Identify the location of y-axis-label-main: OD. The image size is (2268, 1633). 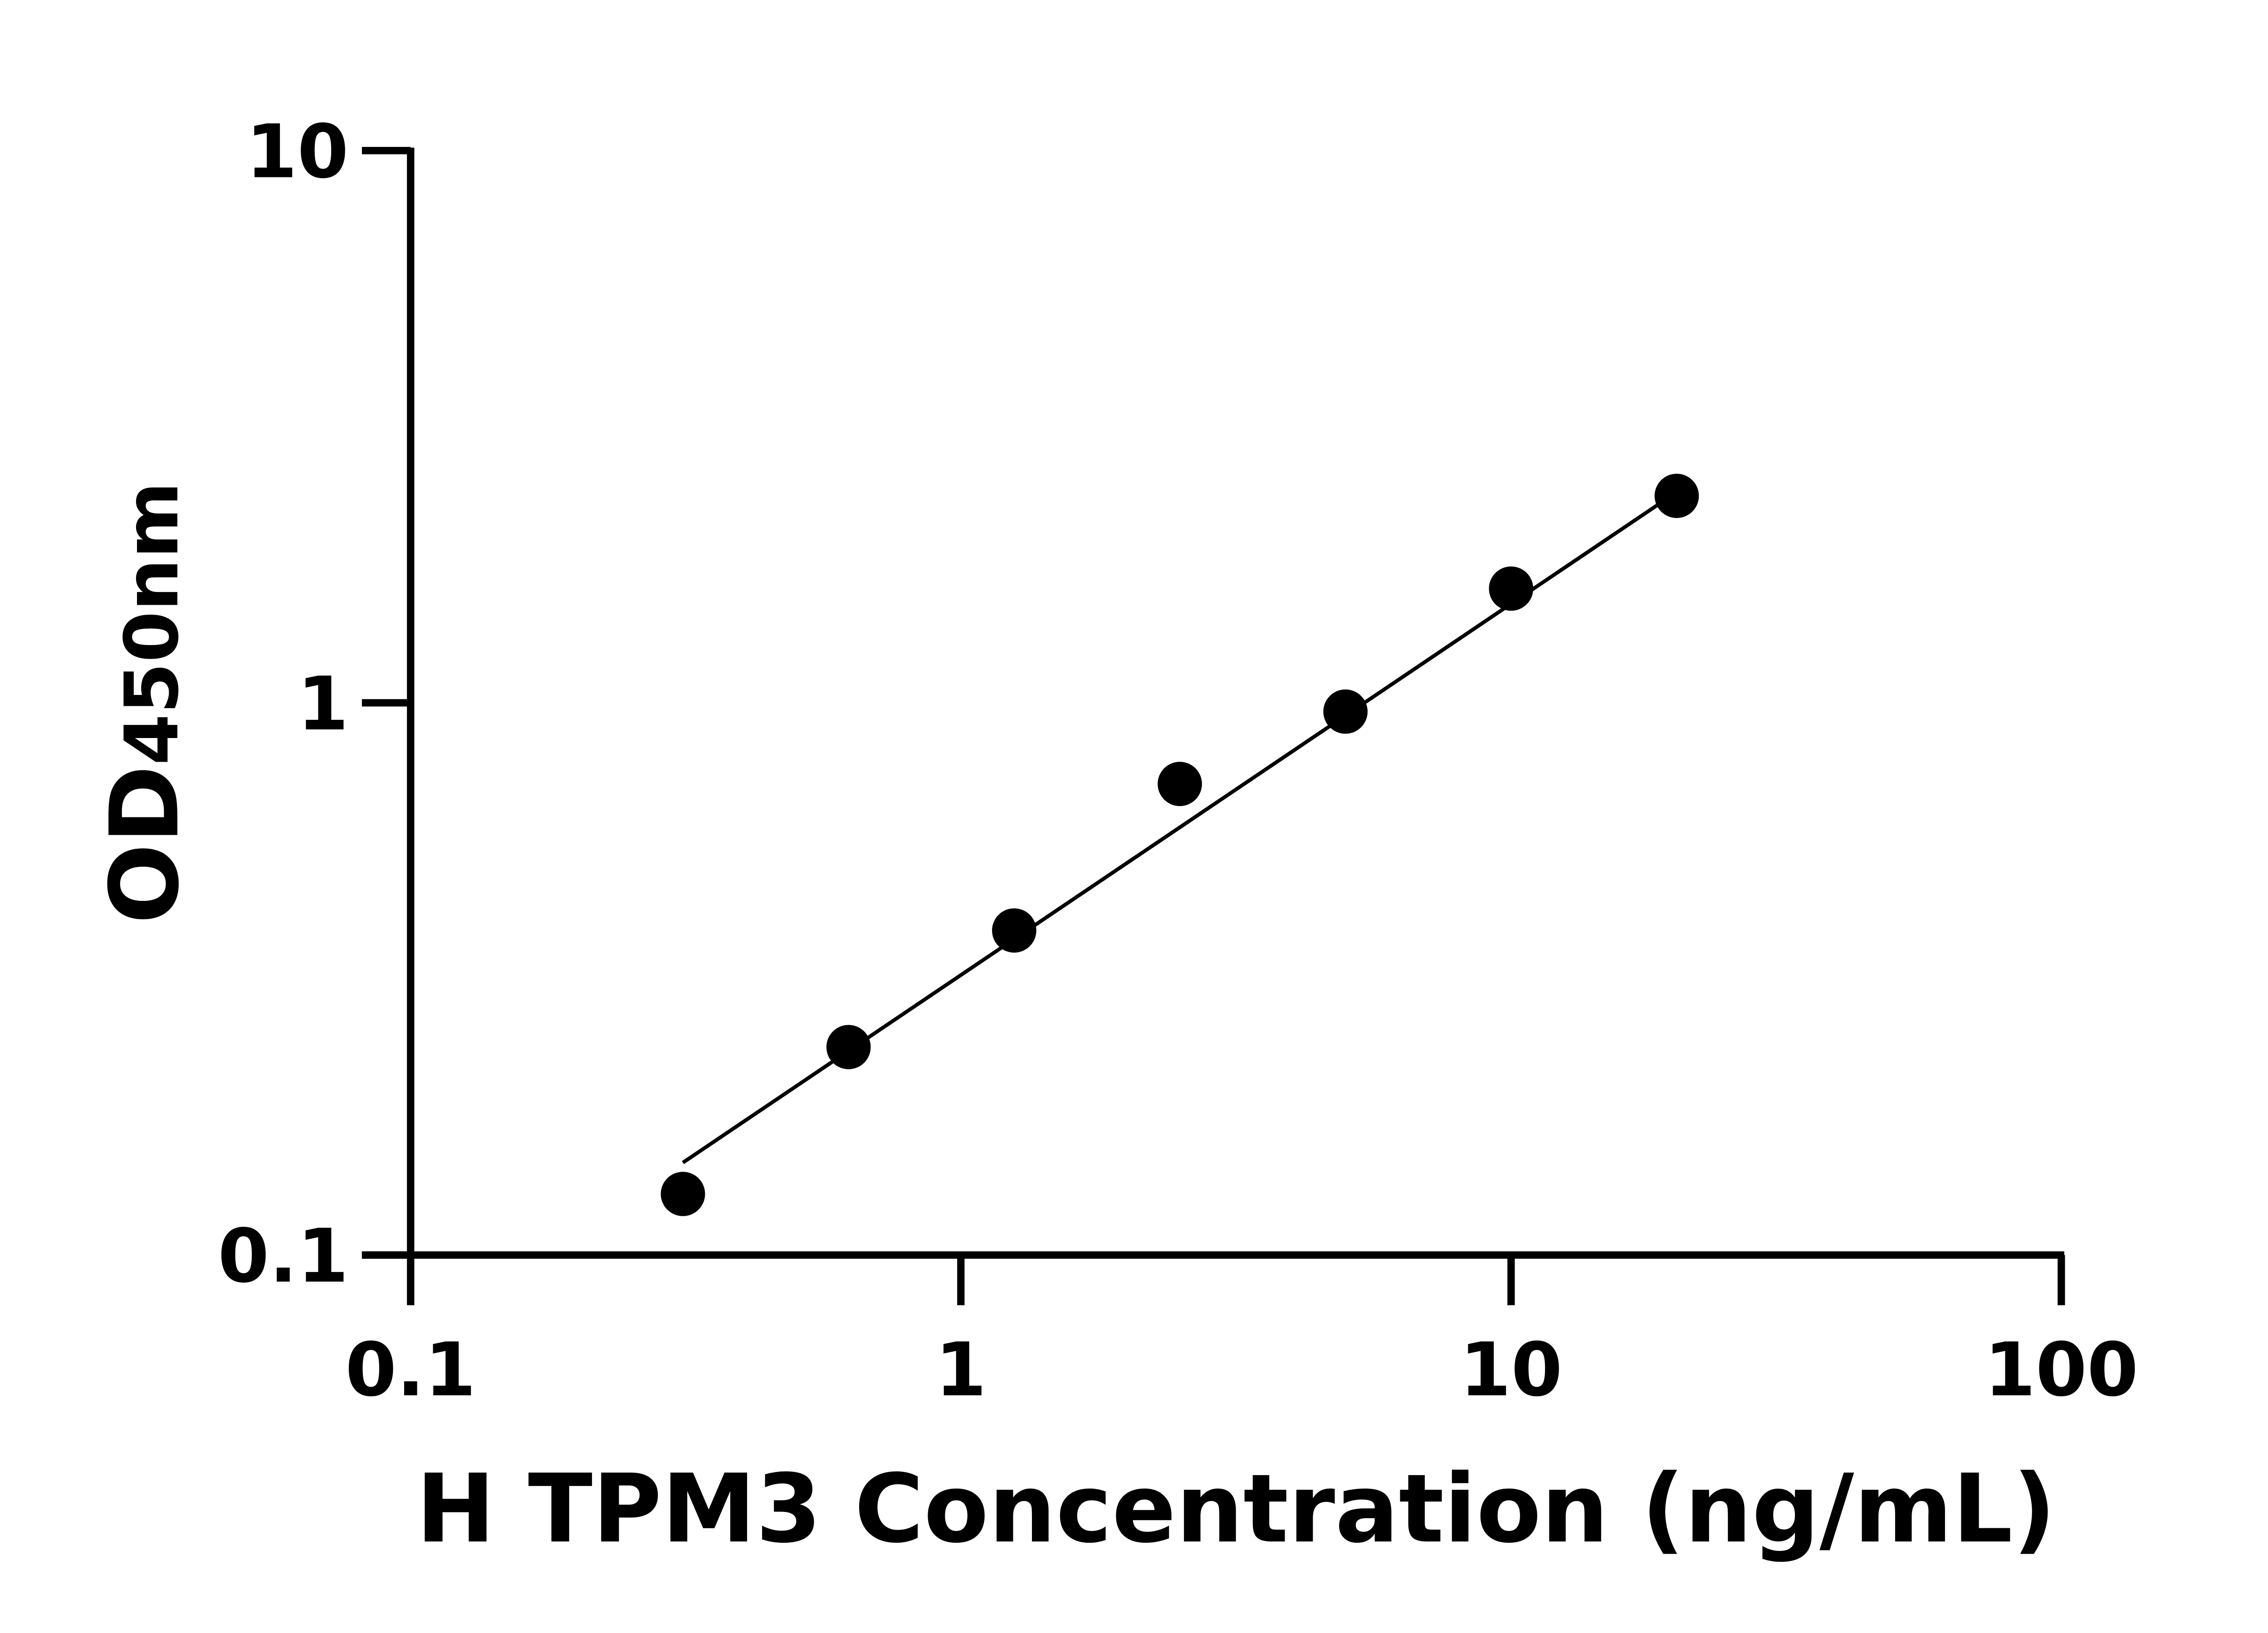
(145, 844).